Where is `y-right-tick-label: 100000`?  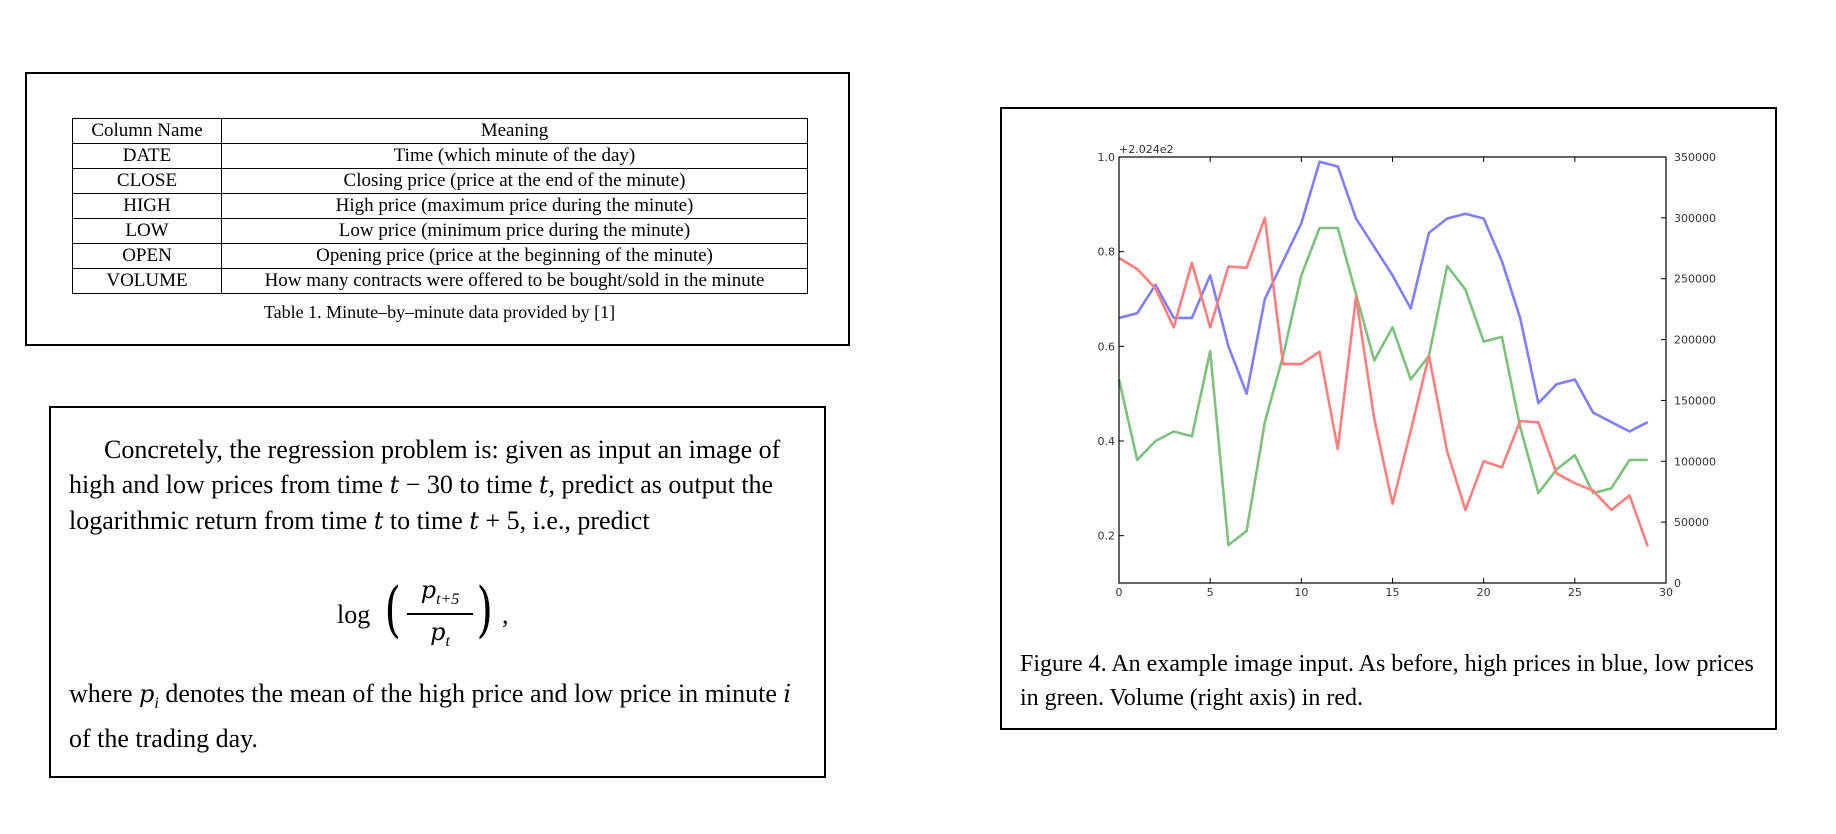 y-right-tick-label: 100000 is located at coordinates (1695, 461).